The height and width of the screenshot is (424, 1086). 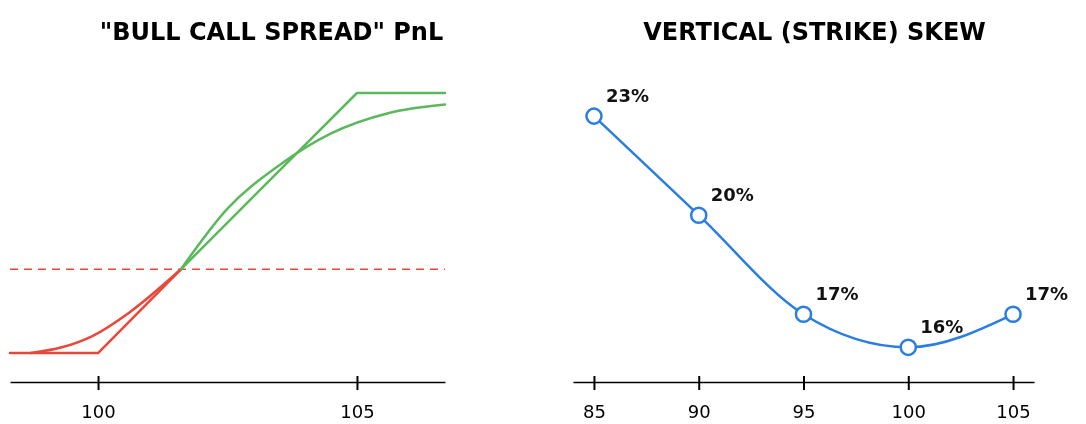 I want to click on chart-title: VERTICAL (STRIKE) SKEW, so click(x=814, y=32).